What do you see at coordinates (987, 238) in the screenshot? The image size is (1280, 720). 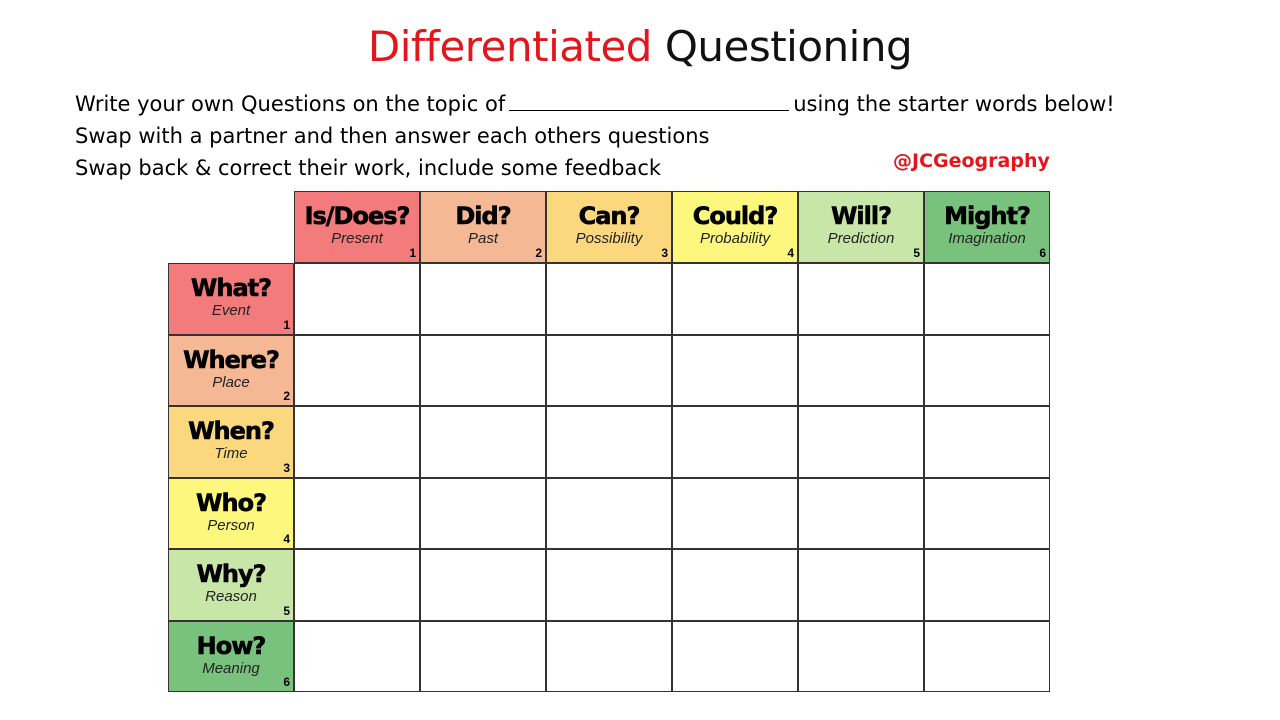 I see `column-header-6-subtitle: Imagination` at bounding box center [987, 238].